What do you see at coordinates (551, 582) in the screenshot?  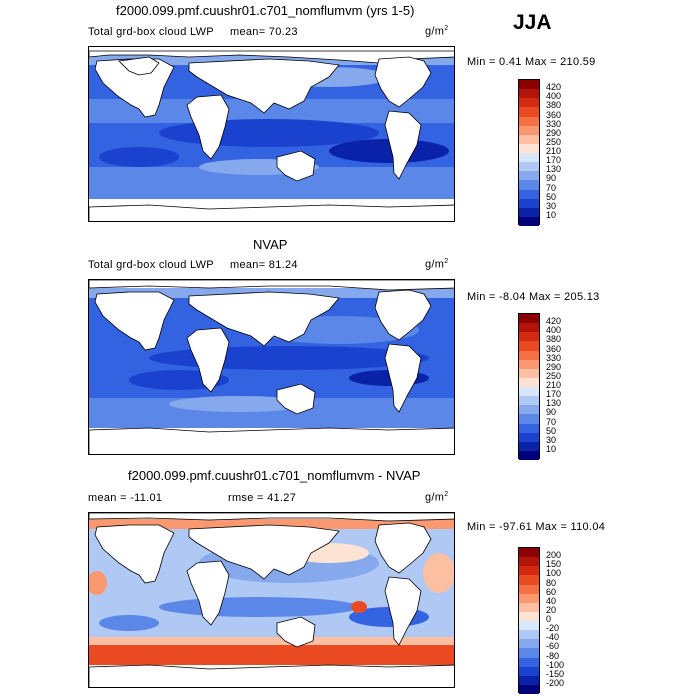 I see `colorbar-label: 80` at bounding box center [551, 582].